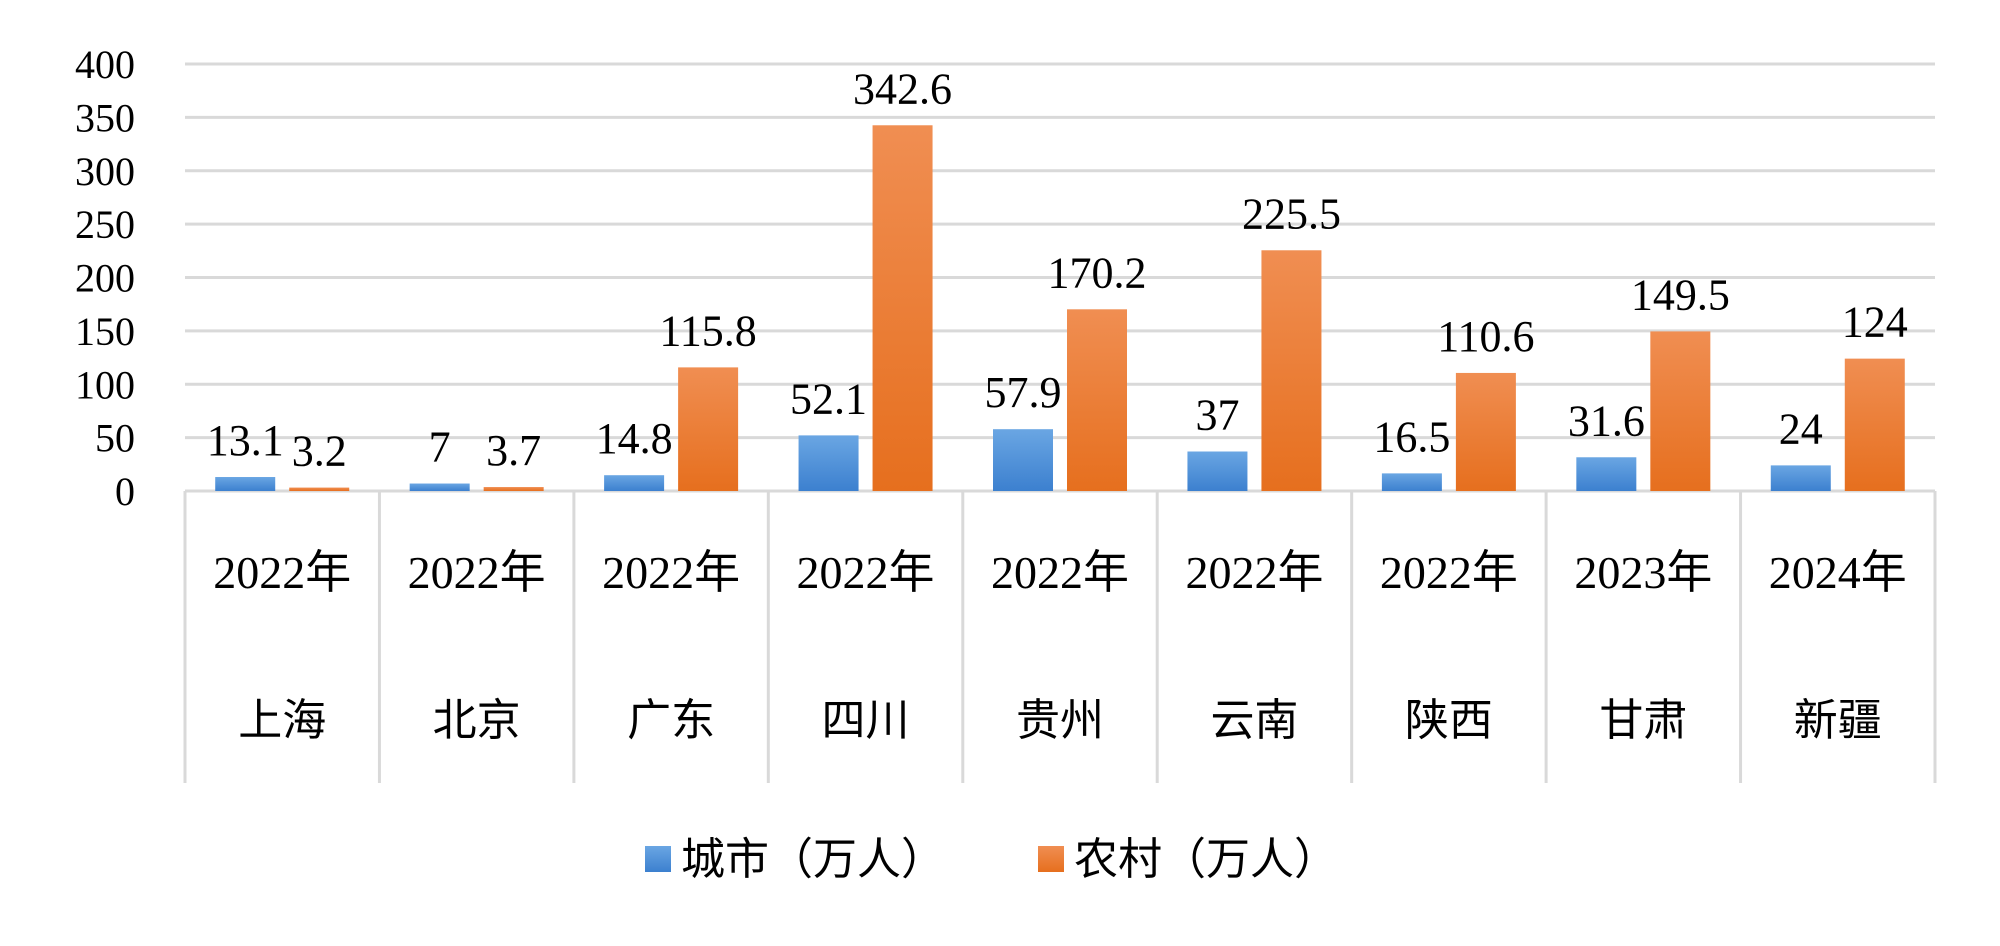  Describe the element at coordinates (1291, 213) in the screenshot. I see `data-label: 225.5` at that location.